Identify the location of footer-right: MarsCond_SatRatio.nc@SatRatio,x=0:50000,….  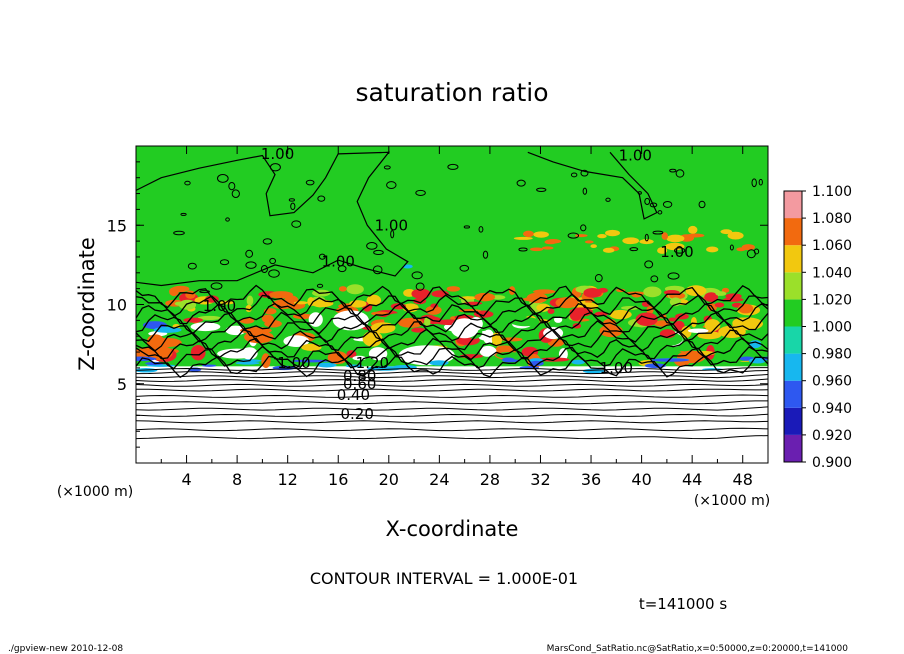
(698, 649).